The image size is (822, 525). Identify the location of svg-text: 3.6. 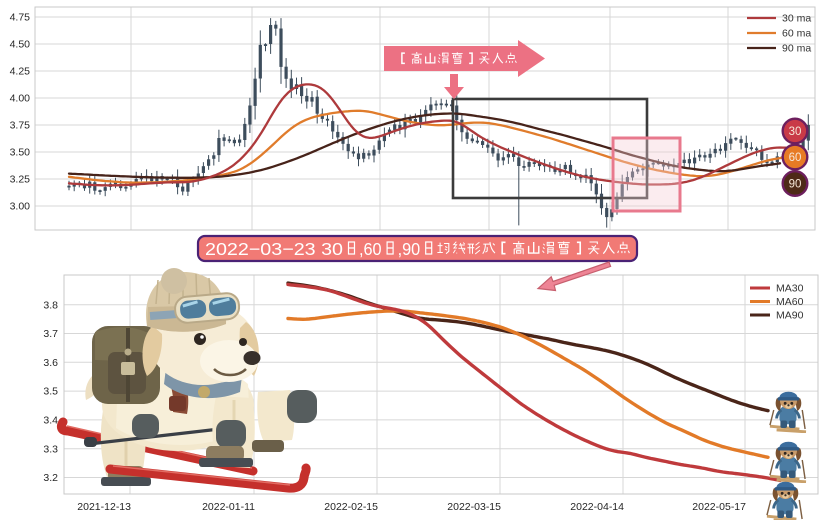
(50, 363).